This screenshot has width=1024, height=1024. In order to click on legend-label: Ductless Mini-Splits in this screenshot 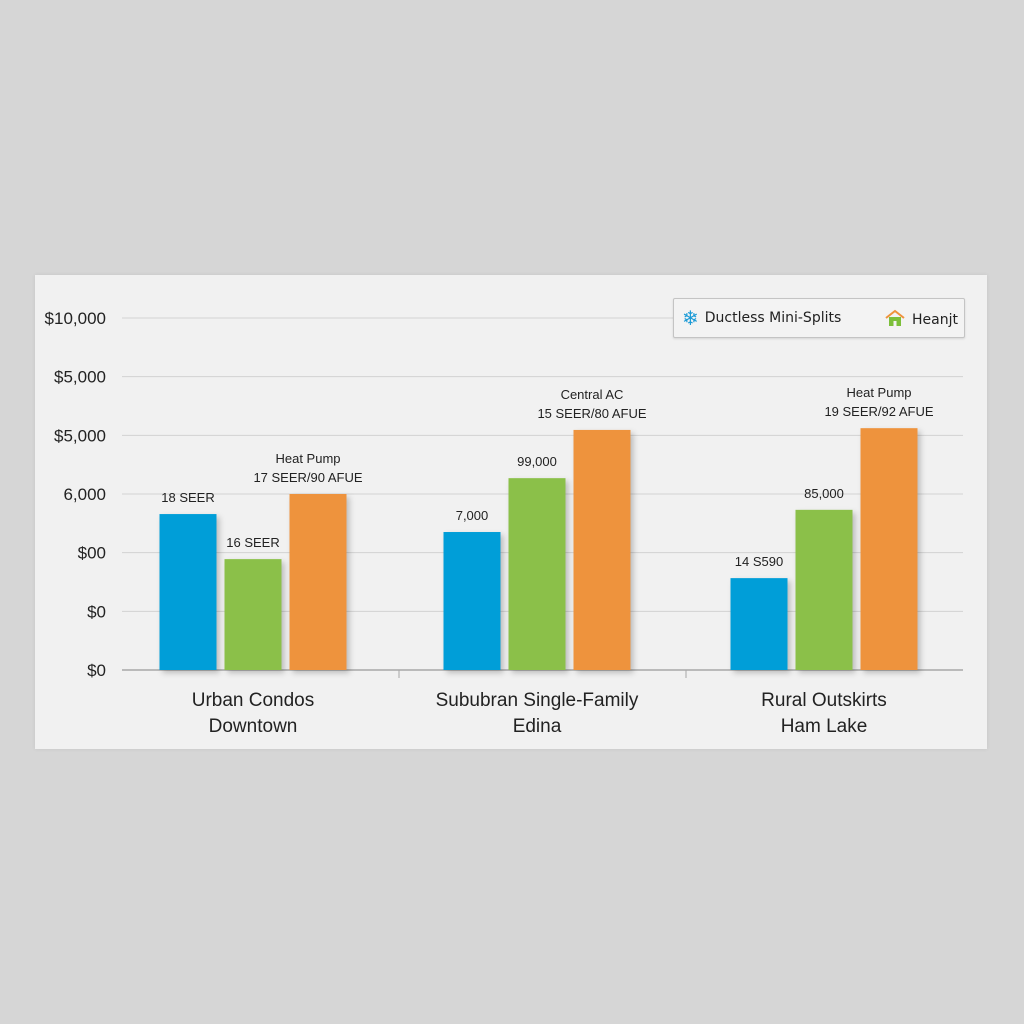, I will do `click(773, 318)`.